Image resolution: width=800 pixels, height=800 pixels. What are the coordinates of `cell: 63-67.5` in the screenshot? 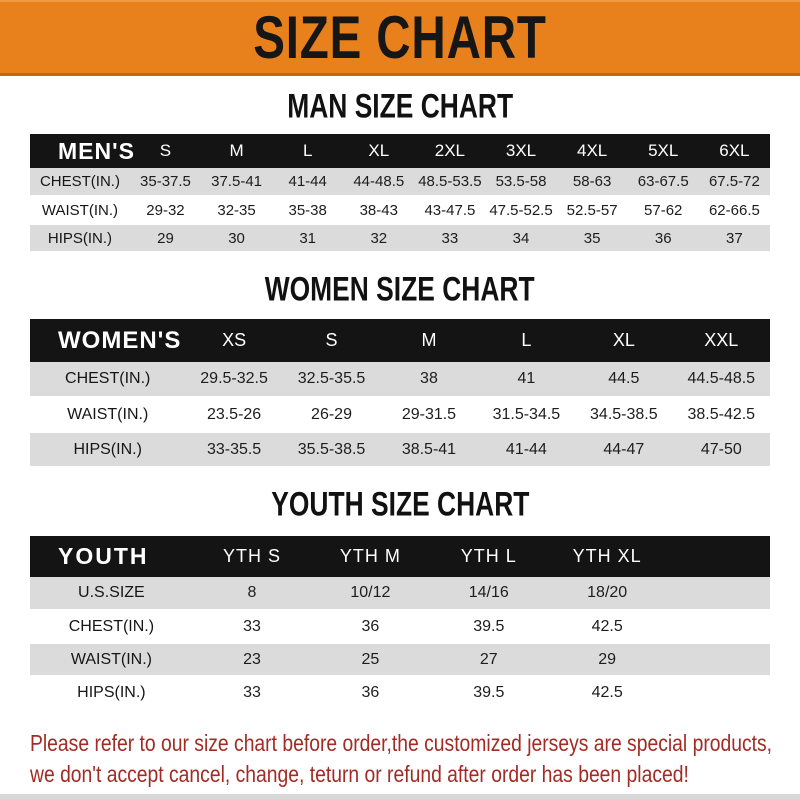 It's located at (663, 182).